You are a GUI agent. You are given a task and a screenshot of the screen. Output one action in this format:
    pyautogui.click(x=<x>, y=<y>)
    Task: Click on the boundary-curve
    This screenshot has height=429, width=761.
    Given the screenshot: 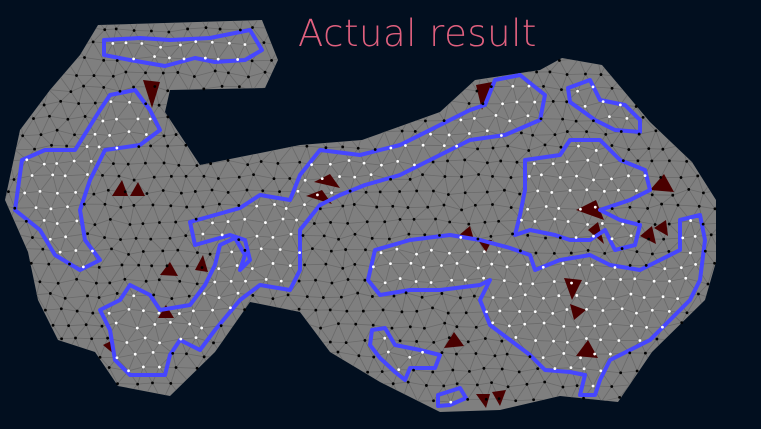 What is the action you would take?
    pyautogui.click(x=452, y=397)
    